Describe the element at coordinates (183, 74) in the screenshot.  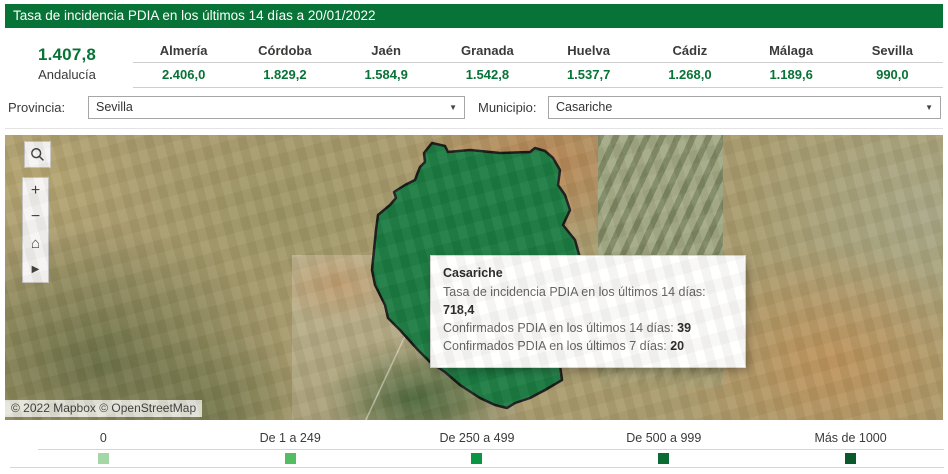
I see `province-value: 2.406,0` at that location.